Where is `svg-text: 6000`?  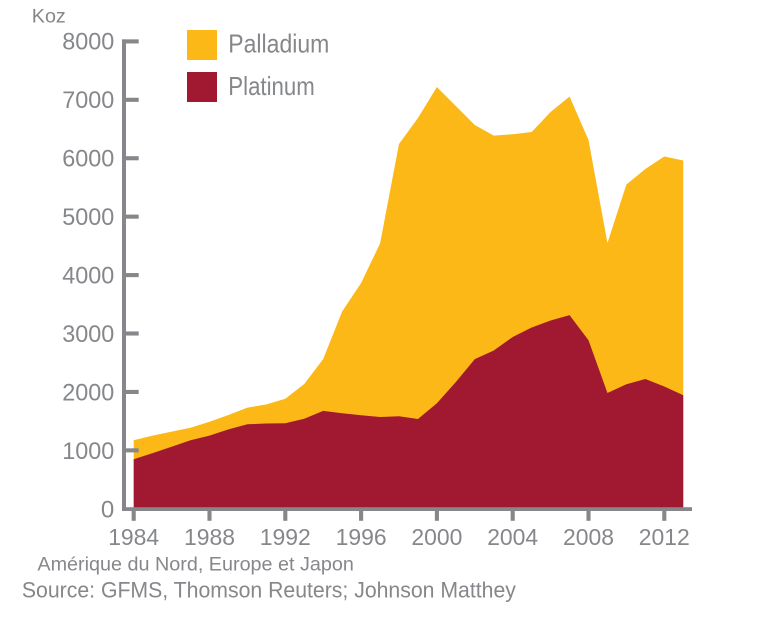
svg-text: 6000 is located at coordinates (88, 158).